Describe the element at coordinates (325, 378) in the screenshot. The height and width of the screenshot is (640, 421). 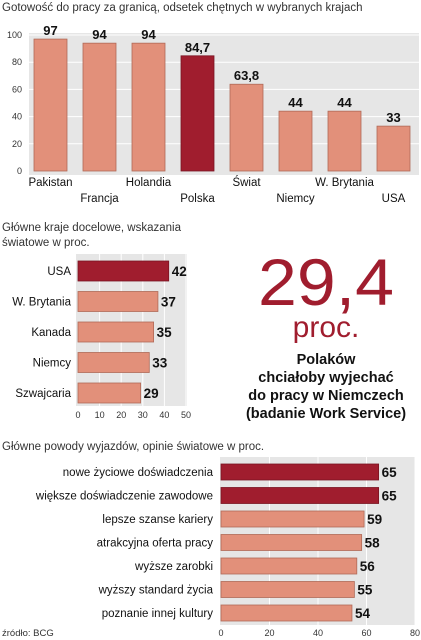
I see `callout-line-2: chciałoby wyjechać` at that location.